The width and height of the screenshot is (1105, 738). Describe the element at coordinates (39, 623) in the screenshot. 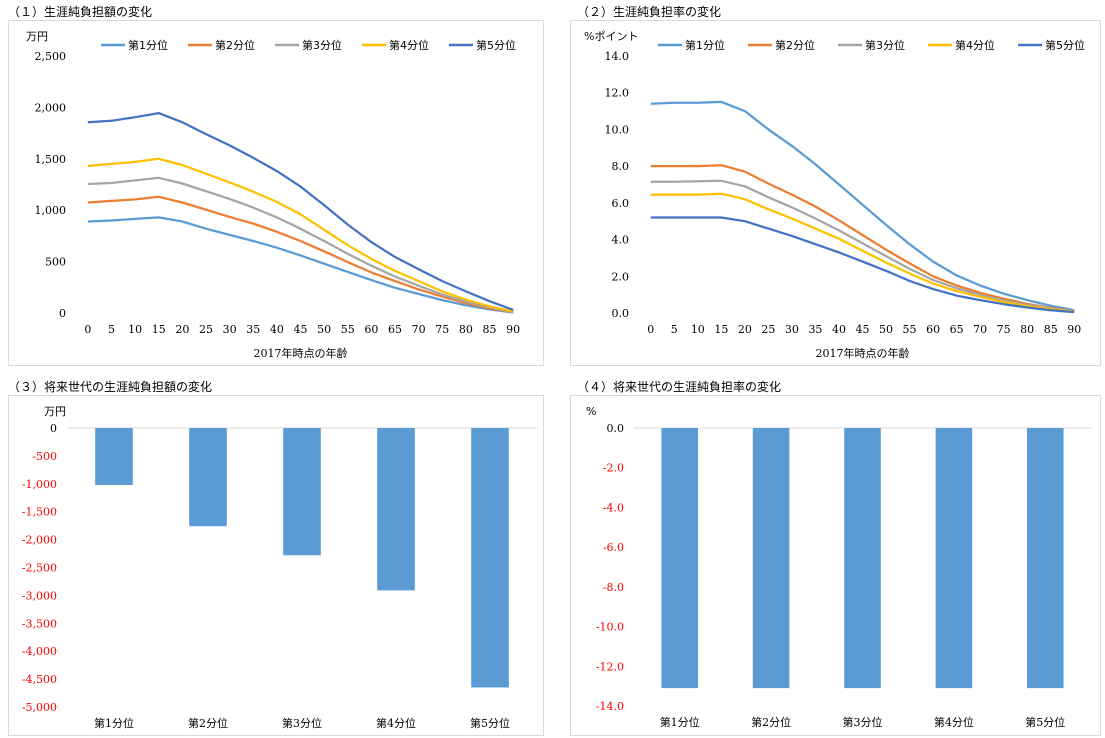

I see `y-tick-label: -3,500` at that location.